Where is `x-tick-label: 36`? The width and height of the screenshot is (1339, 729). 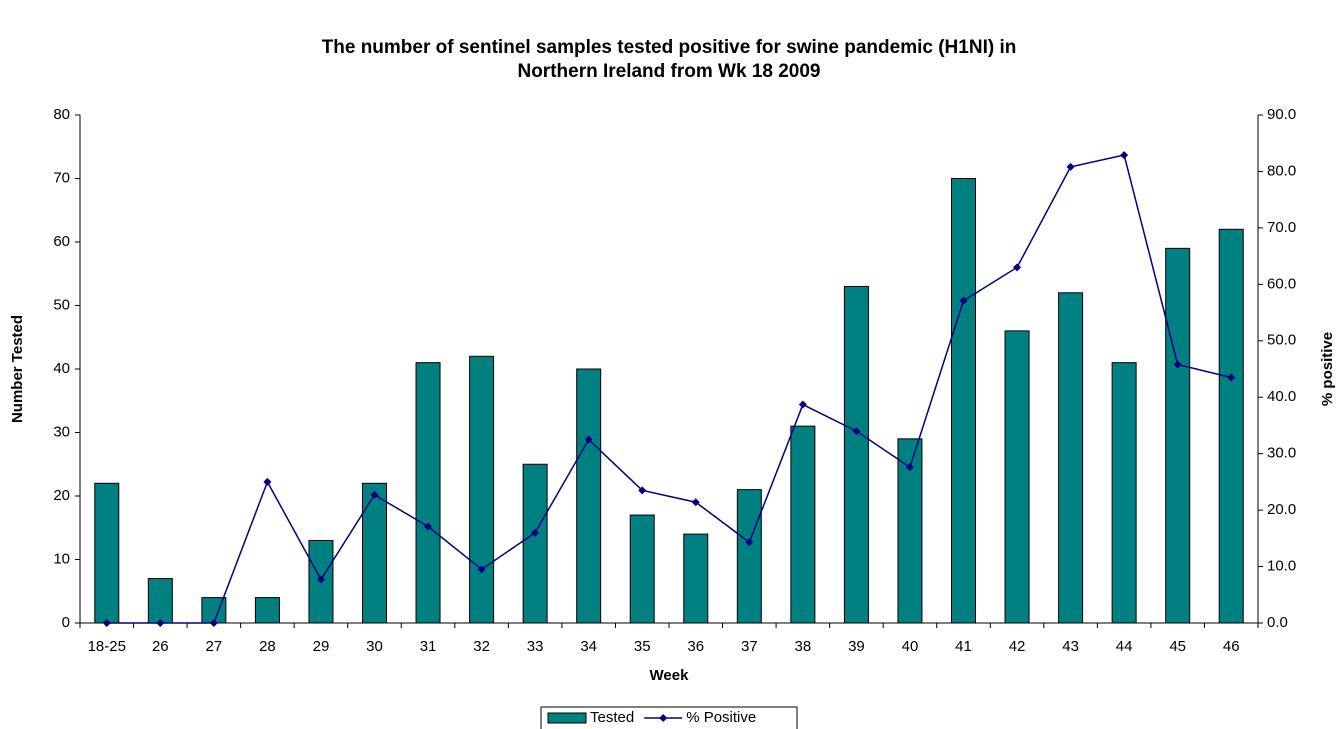
x-tick-label: 36 is located at coordinates (695, 646).